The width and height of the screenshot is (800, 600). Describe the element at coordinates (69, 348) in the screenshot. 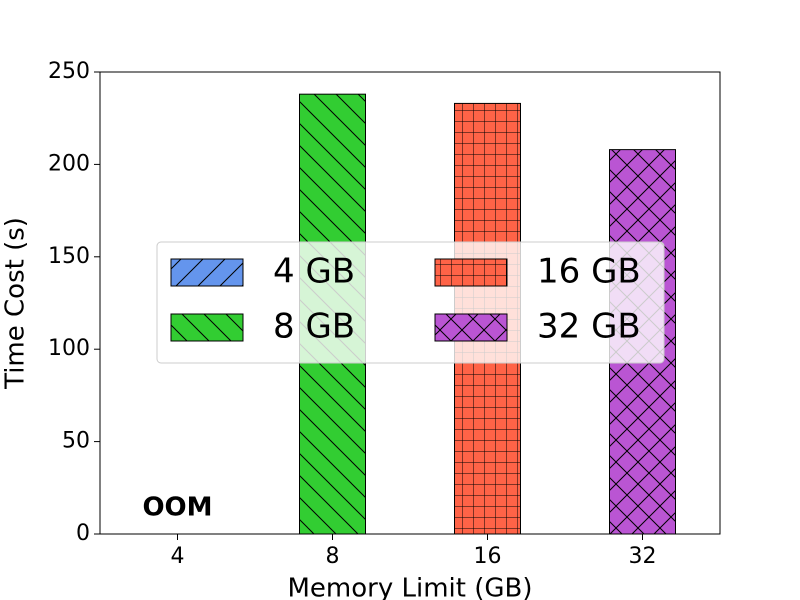

I see `y-tick-label: 100` at that location.